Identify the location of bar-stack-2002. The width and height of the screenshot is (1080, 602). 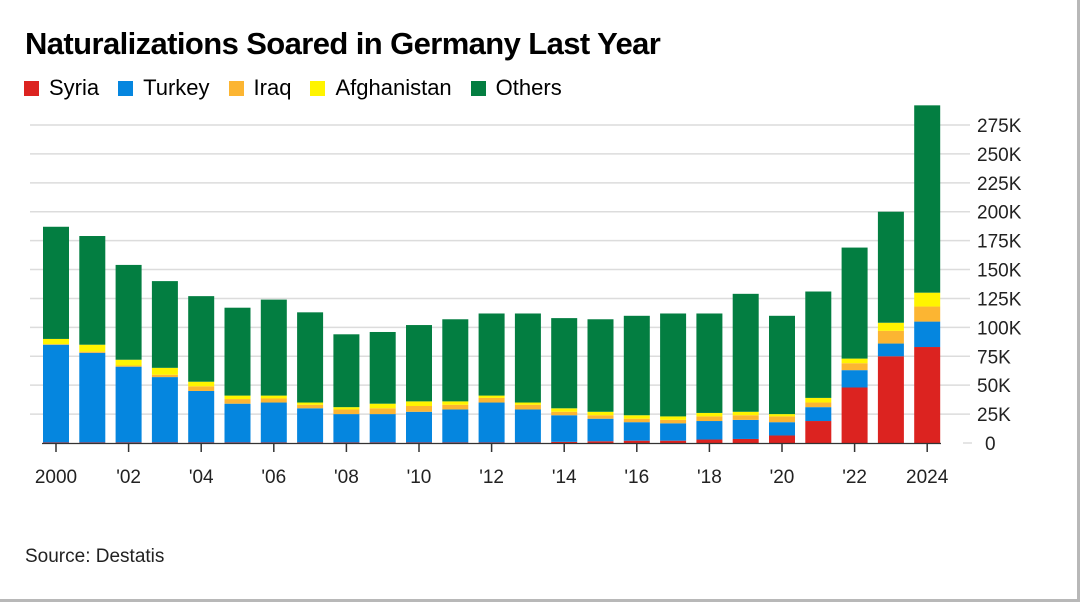
(128, 353).